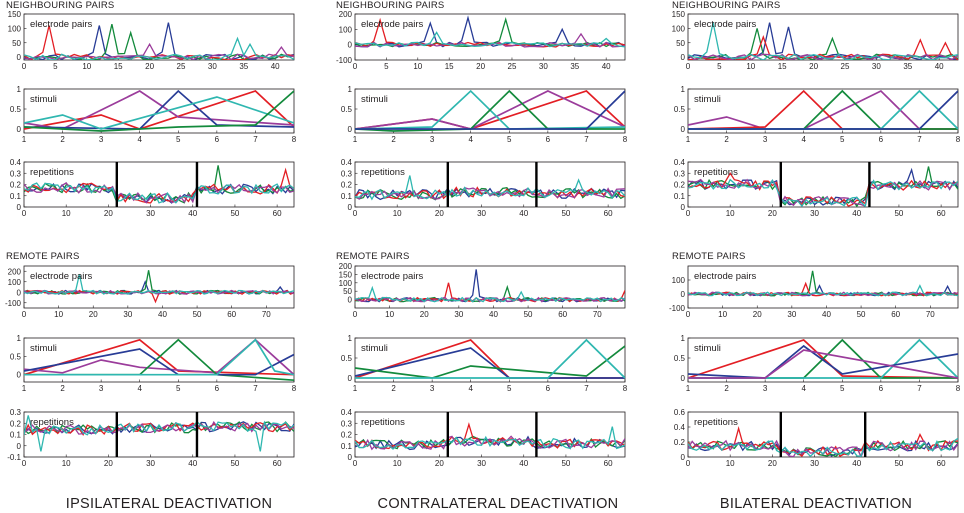 Image resolution: width=964 pixels, height=513 pixels. What do you see at coordinates (490, 363) in the screenshot?
I see `series-line-blue` at bounding box center [490, 363].